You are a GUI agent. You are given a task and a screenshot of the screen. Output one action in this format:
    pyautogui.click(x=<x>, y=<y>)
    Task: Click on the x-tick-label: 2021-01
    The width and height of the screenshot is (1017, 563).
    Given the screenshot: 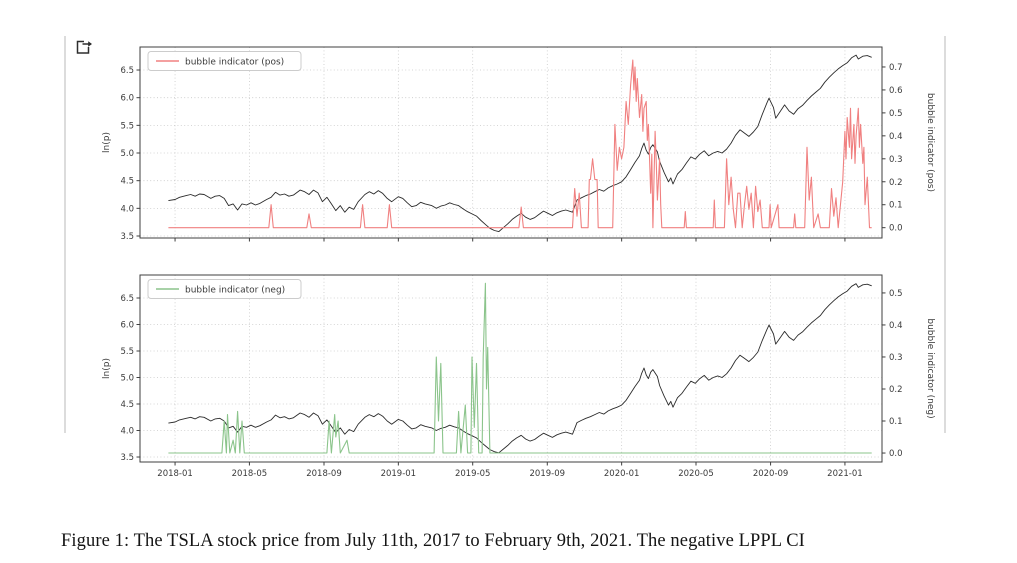 What is the action you would take?
    pyautogui.click(x=845, y=474)
    